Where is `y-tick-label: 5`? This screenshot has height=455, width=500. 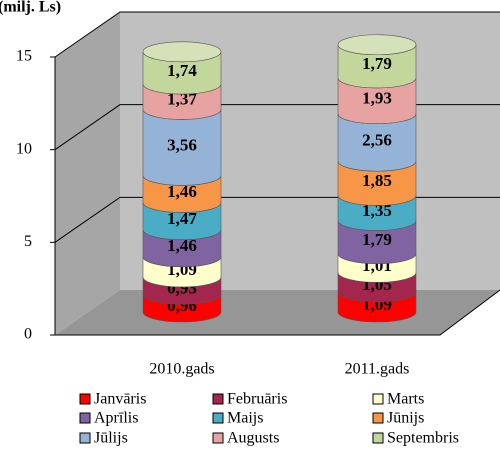 y-tick-label: 5 is located at coordinates (28, 241).